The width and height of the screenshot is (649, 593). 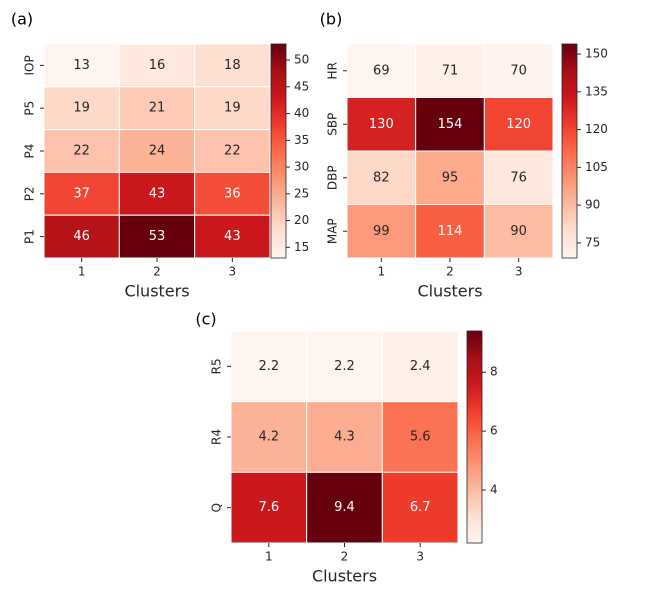 What do you see at coordinates (345, 557) in the screenshot?
I see `panel-c-x-tick-label: 2` at bounding box center [345, 557].